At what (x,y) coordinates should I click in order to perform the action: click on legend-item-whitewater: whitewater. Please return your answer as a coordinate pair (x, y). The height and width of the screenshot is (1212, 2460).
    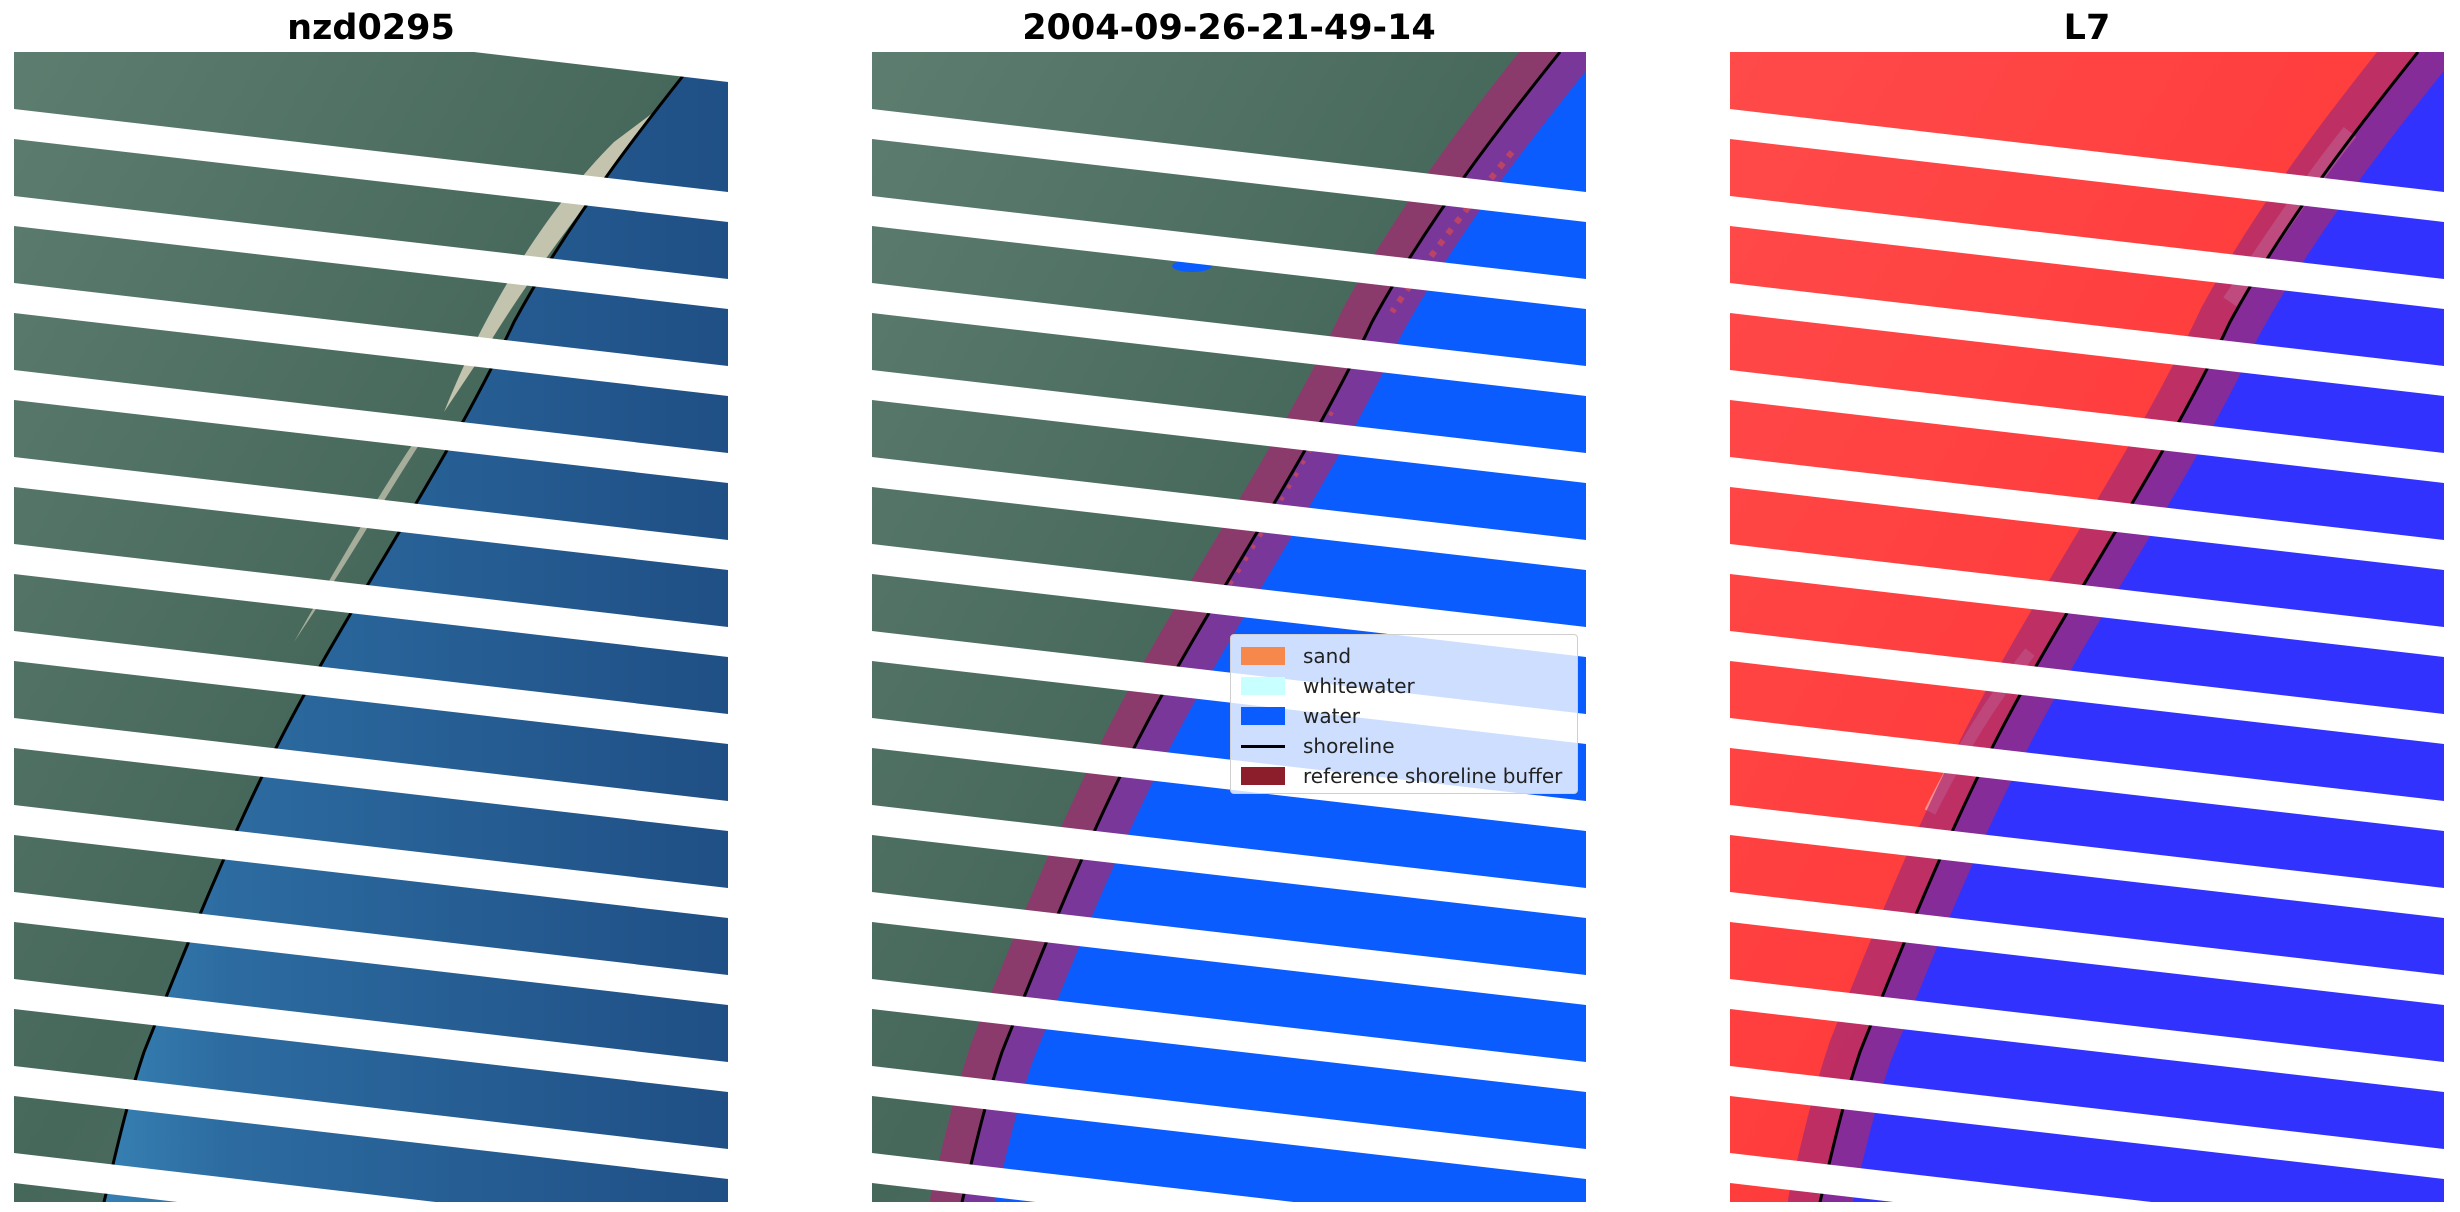
    Looking at the image, I should click on (1404, 686).